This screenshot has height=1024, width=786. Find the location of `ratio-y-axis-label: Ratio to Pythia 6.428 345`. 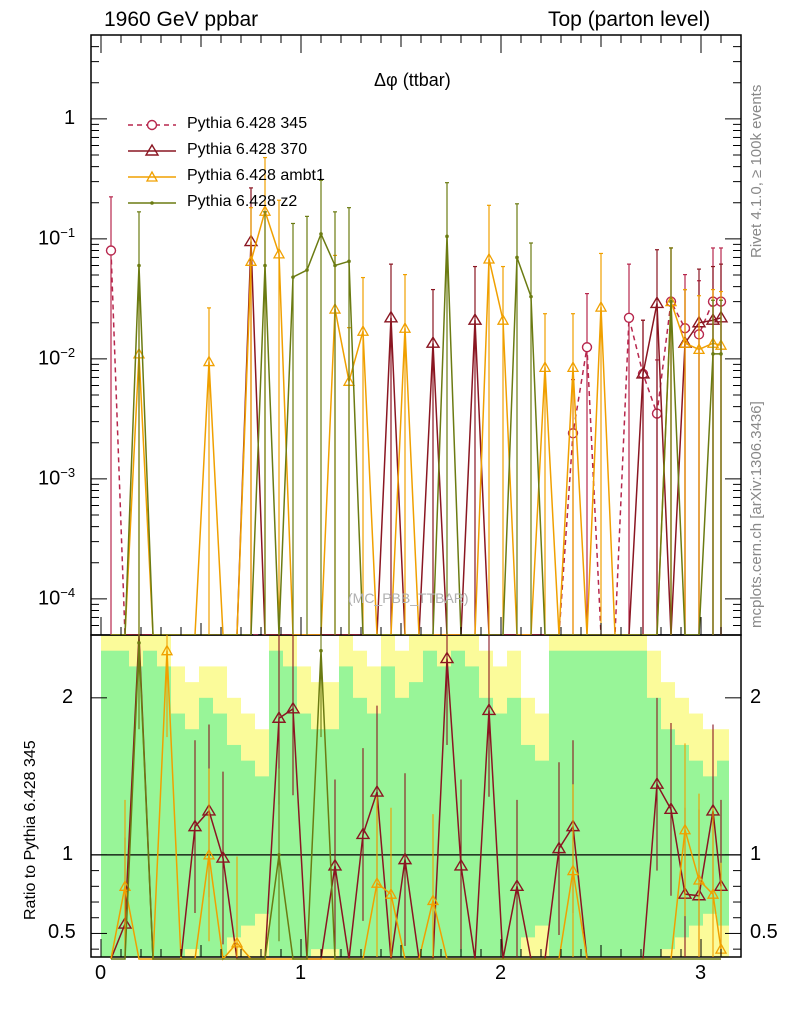

ratio-y-axis-label: Ratio to Pythia 6.428 345 is located at coordinates (30, 830).